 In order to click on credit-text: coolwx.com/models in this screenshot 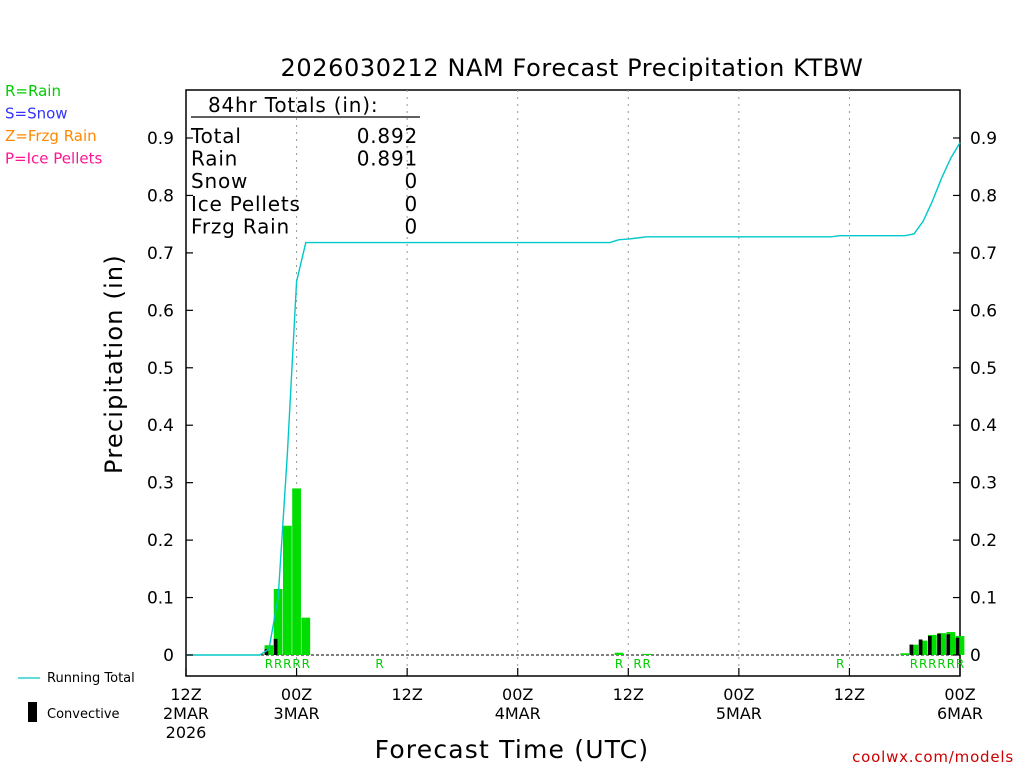, I will do `click(933, 757)`.